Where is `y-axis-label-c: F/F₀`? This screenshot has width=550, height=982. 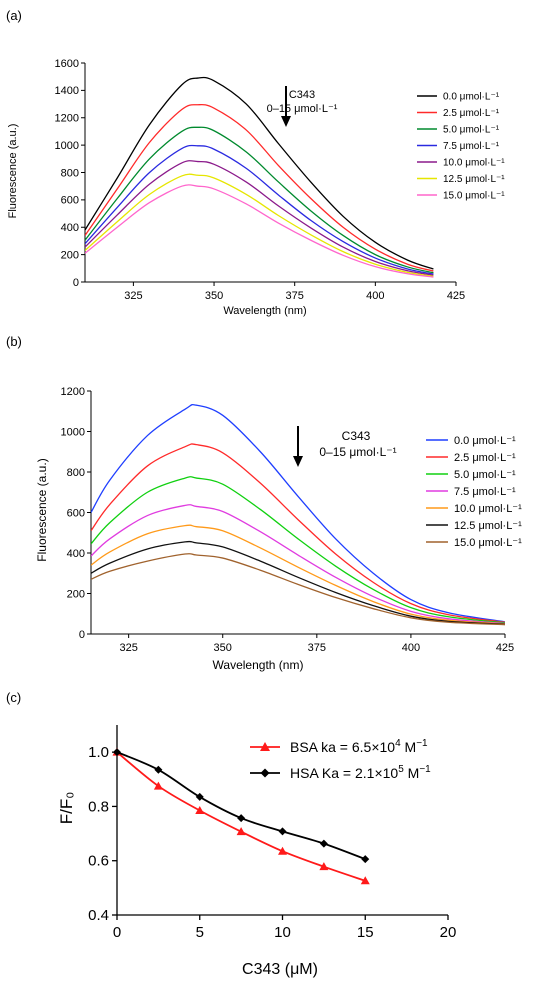 y-axis-label-c: F/F₀ is located at coordinates (66, 808).